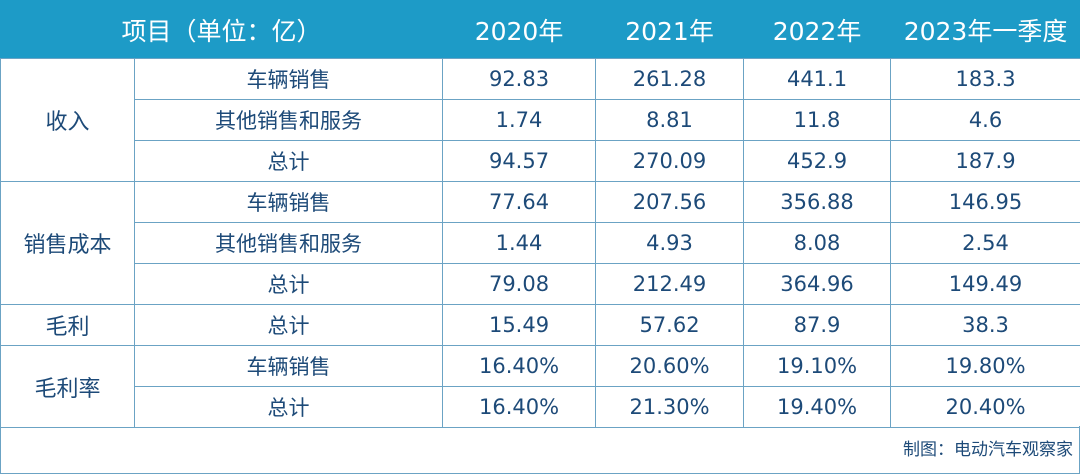 Image resolution: width=1080 pixels, height=474 pixels. I want to click on table-cell: 1.44, so click(519, 243).